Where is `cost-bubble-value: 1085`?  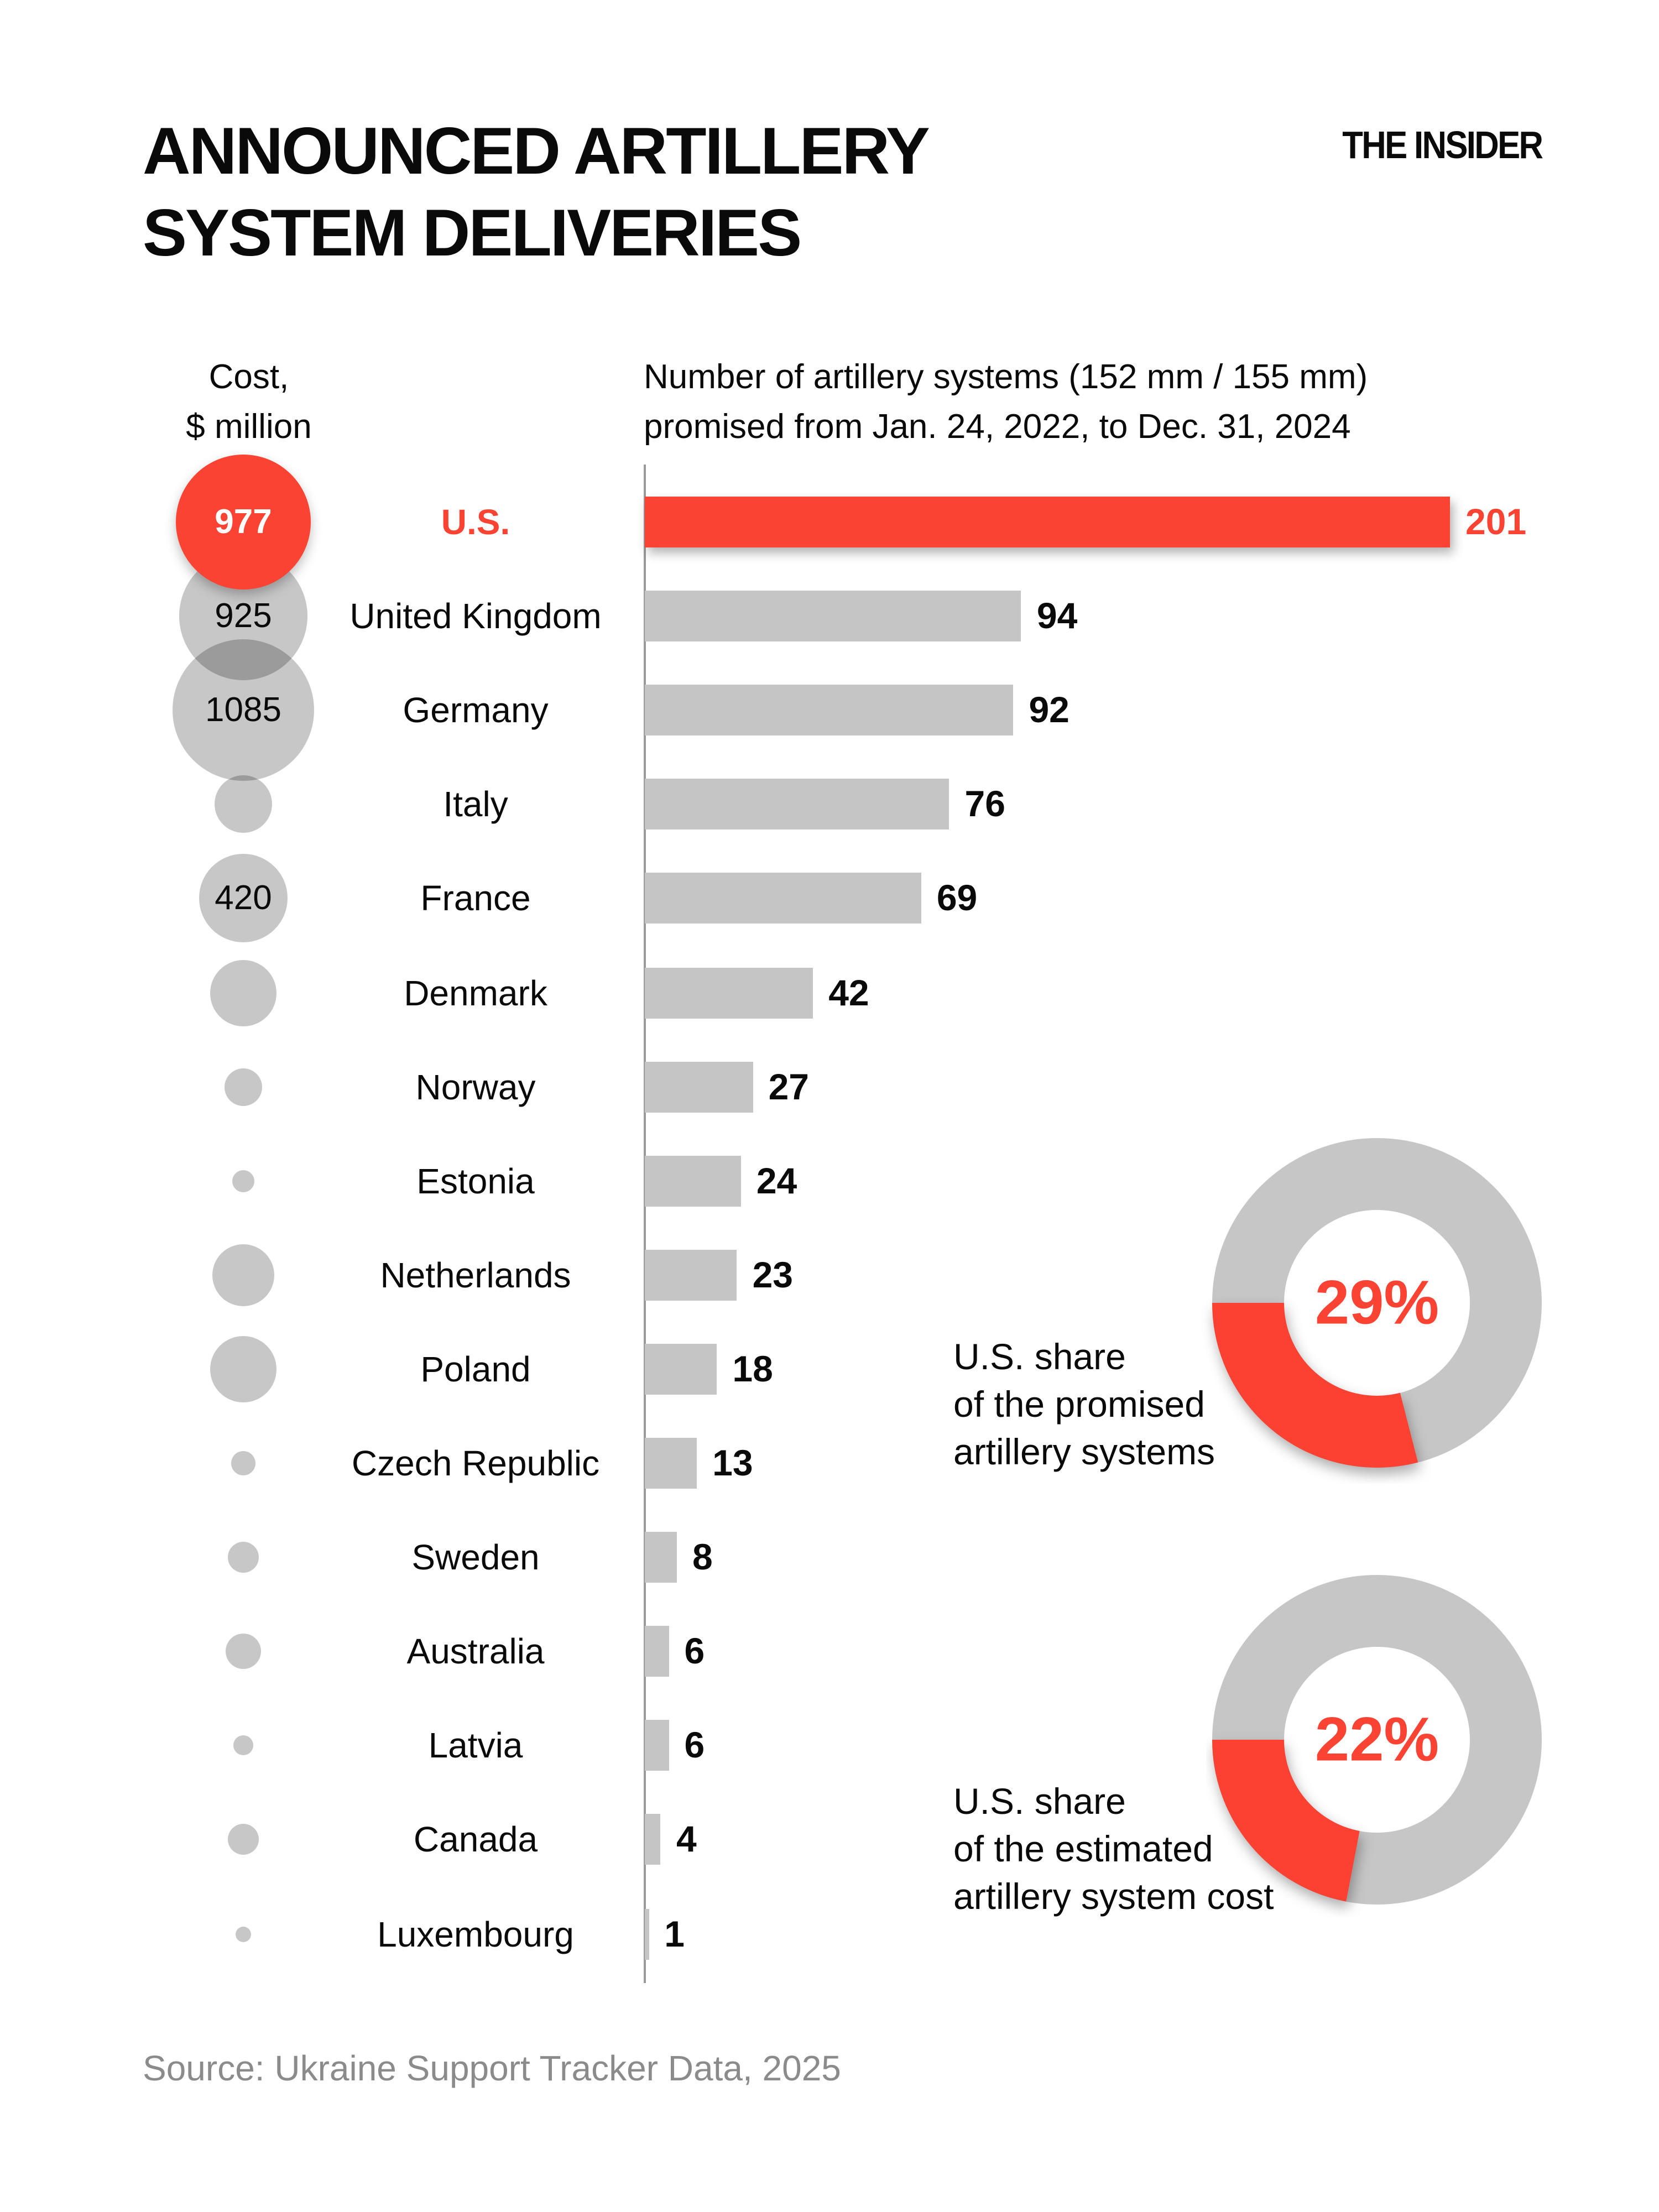
cost-bubble-value: 1085 is located at coordinates (243, 710).